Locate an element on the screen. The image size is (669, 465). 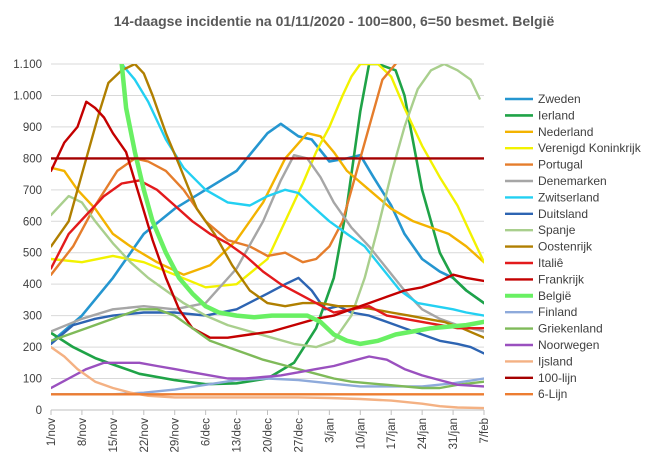
legend-label: Italiê is located at coordinates (551, 263).